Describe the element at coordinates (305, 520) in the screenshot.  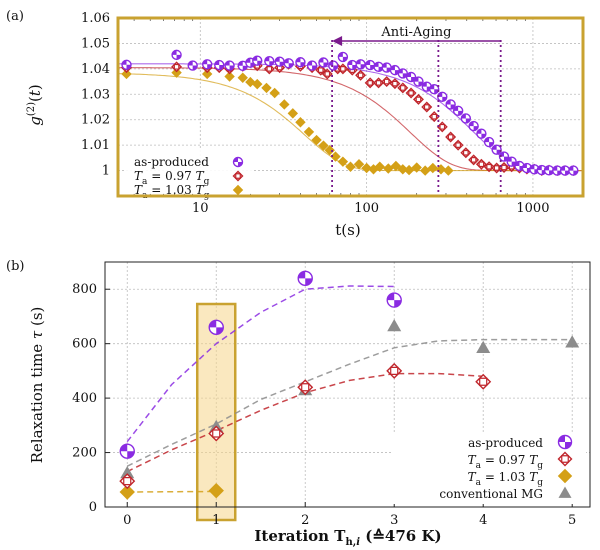
I see `panel-b-x-tick-label: 2` at that location.